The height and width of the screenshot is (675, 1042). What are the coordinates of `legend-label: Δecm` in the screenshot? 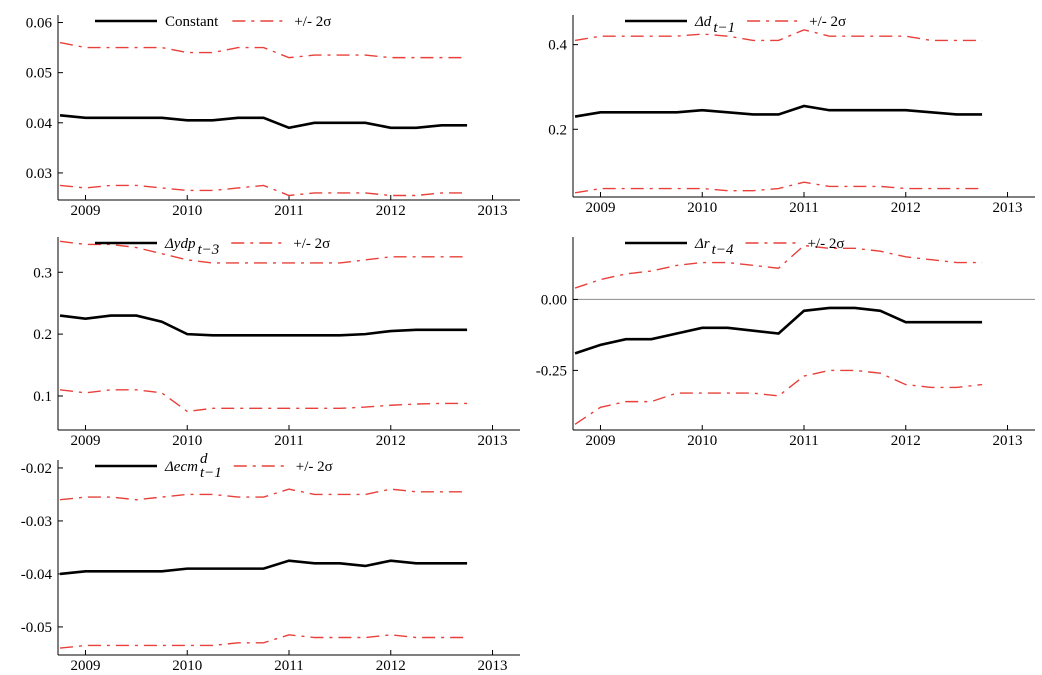 It's located at (181, 467).